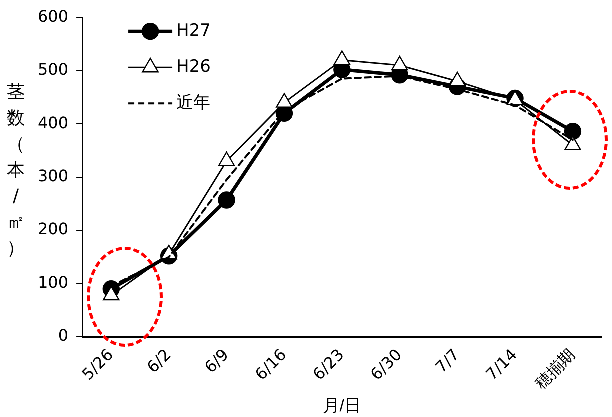 The height and width of the screenshot is (417, 612). Describe the element at coordinates (53, 282) in the screenshot. I see `y-tick-label: 100` at that location.